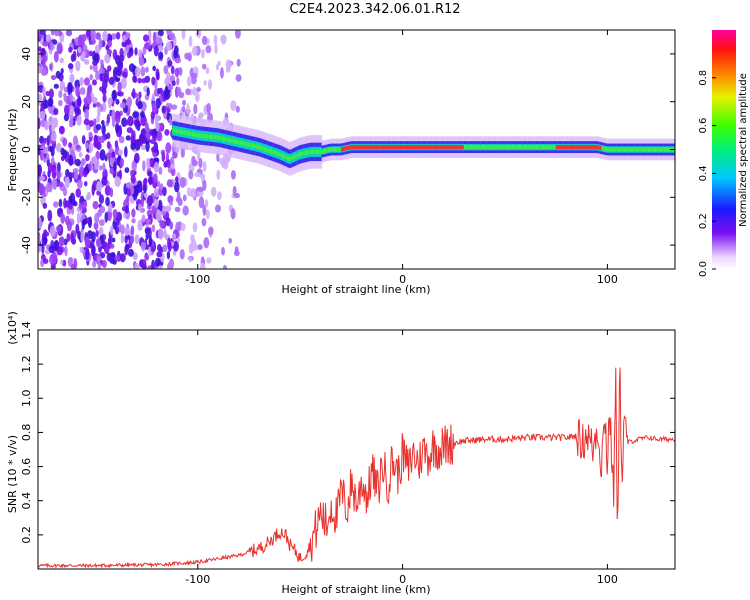 The height and width of the screenshot is (600, 750). I want to click on spectrogram-y-tick-label: 0, so click(26, 149).